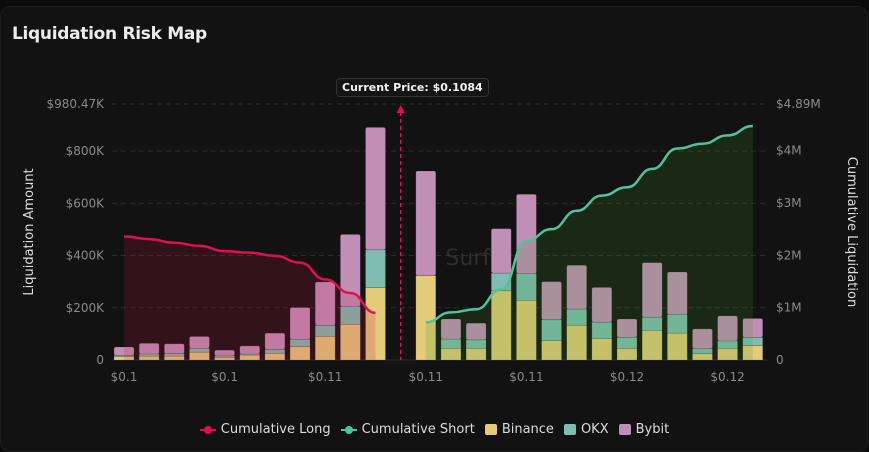 The image size is (869, 452). I want to click on y-tick-label: $600K, so click(86, 203).